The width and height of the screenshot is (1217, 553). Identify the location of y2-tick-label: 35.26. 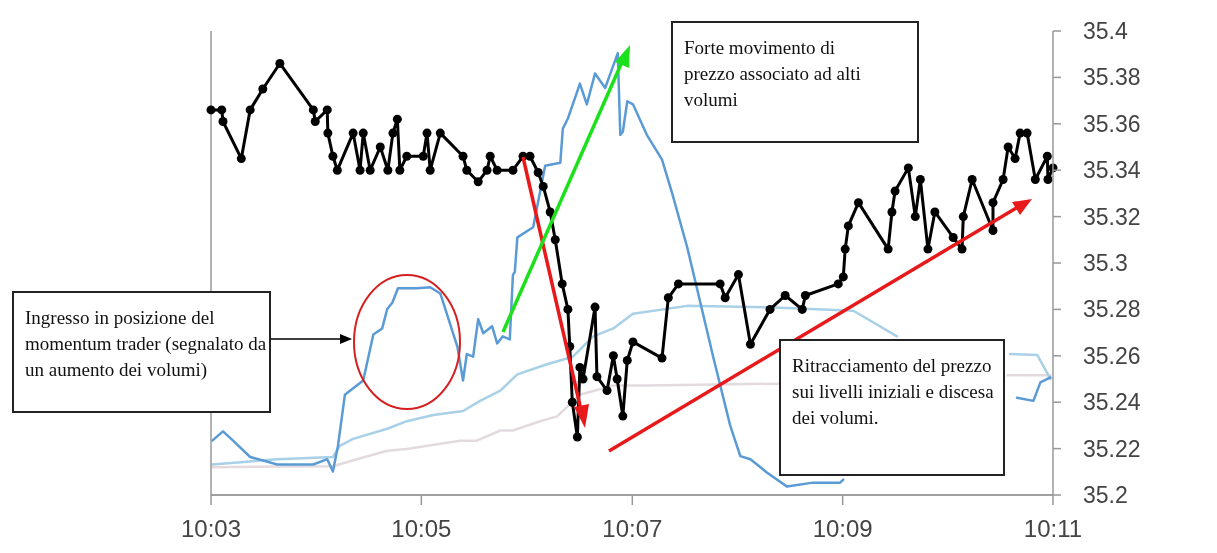
(1112, 355).